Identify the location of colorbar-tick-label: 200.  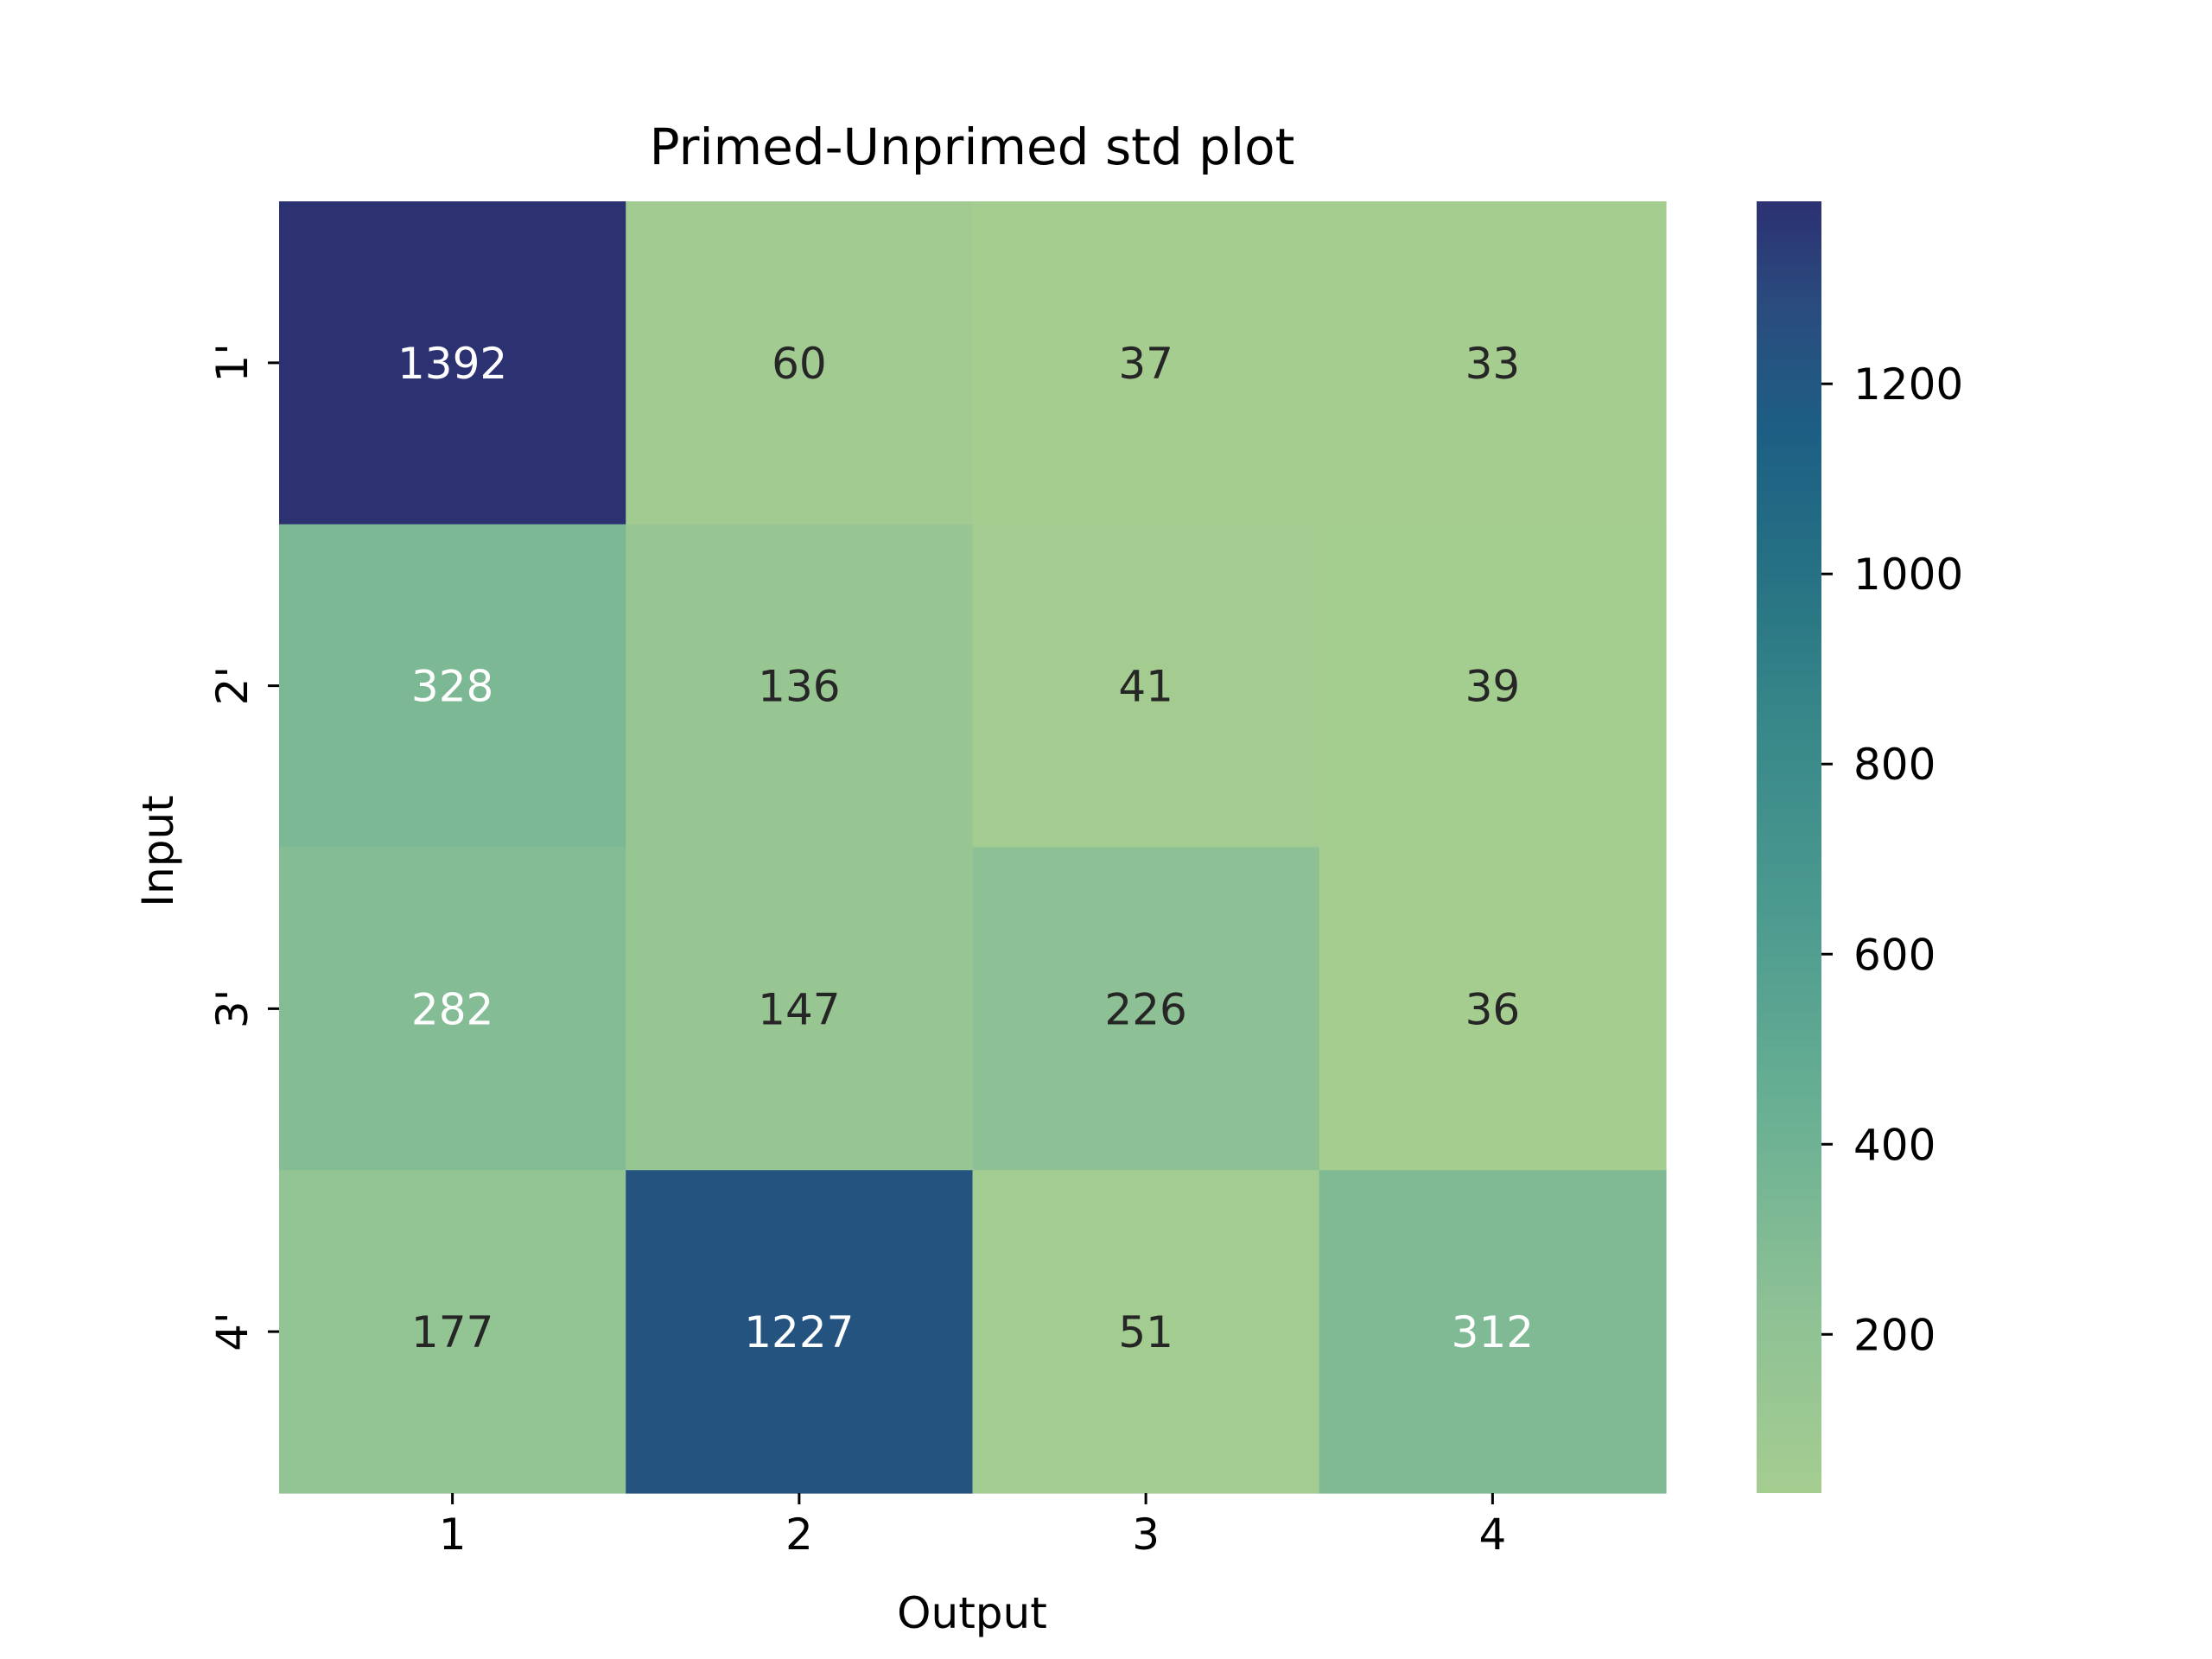
(1894, 1335).